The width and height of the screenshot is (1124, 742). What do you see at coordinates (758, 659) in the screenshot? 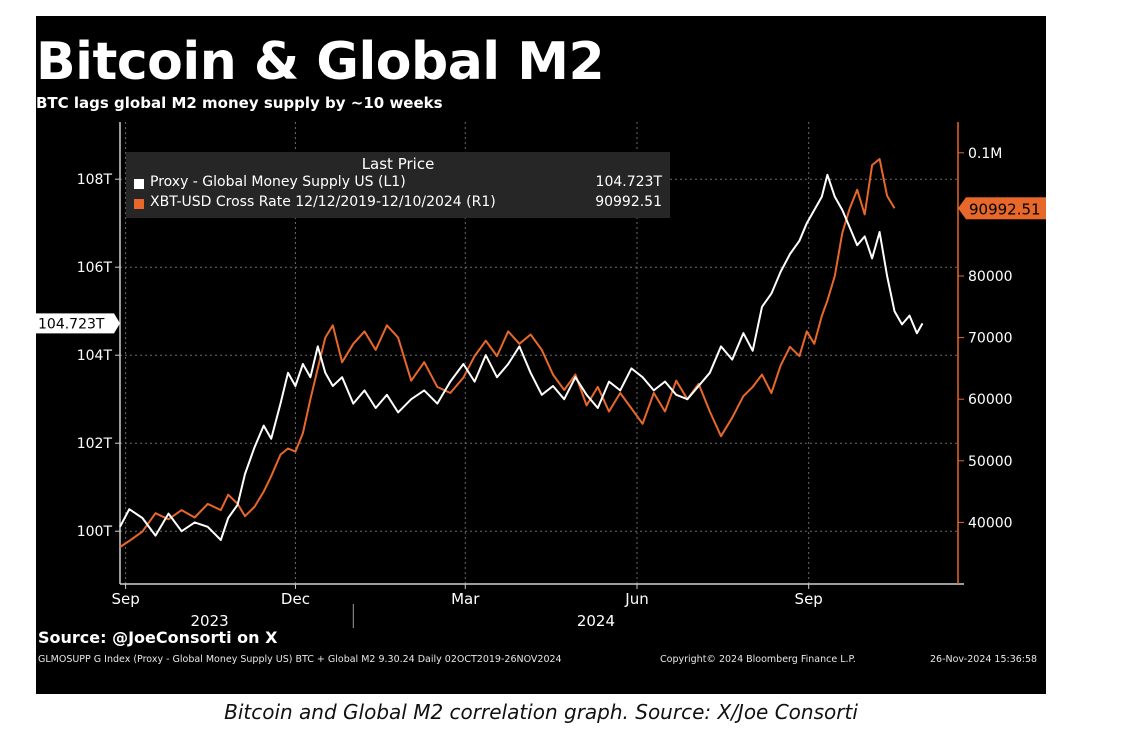
I see `copyright-footnote: Copyright© 2024 Bloomberg Finance L.P.` at bounding box center [758, 659].